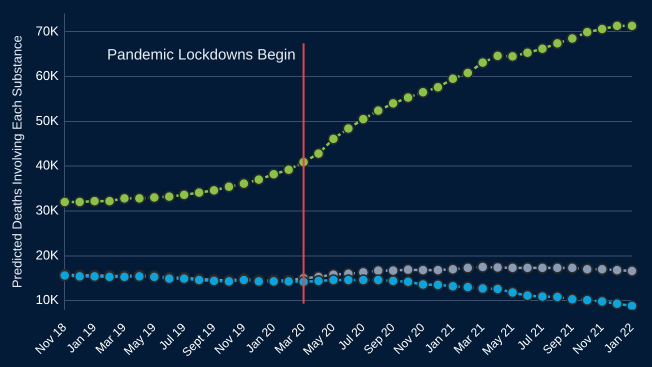 This screenshot has width=652, height=367. I want to click on ref-line-label: Pandemic Lockdowns Begin, so click(201, 55).